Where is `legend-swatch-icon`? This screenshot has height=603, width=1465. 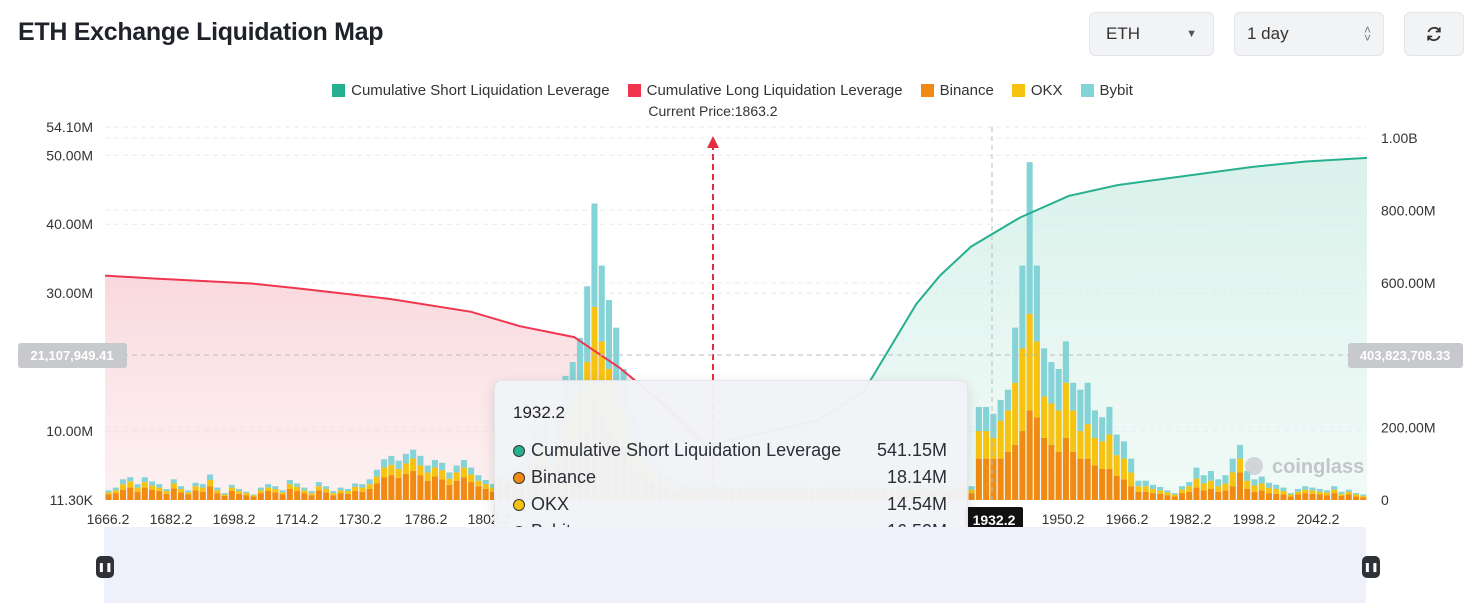
legend-swatch-icon is located at coordinates (634, 90).